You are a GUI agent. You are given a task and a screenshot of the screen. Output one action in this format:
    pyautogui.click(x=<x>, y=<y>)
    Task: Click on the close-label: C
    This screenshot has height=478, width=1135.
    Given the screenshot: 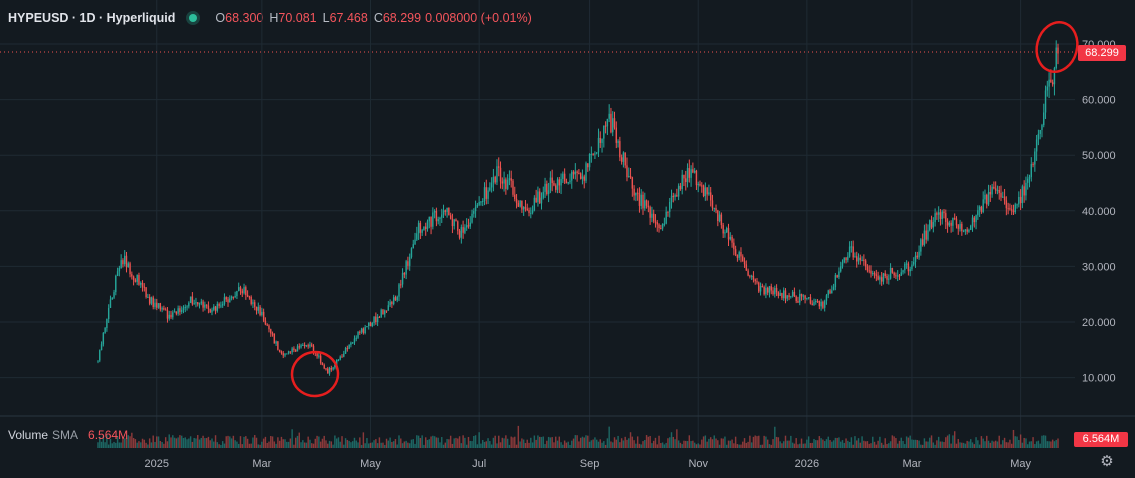 What is the action you would take?
    pyautogui.click(x=378, y=18)
    